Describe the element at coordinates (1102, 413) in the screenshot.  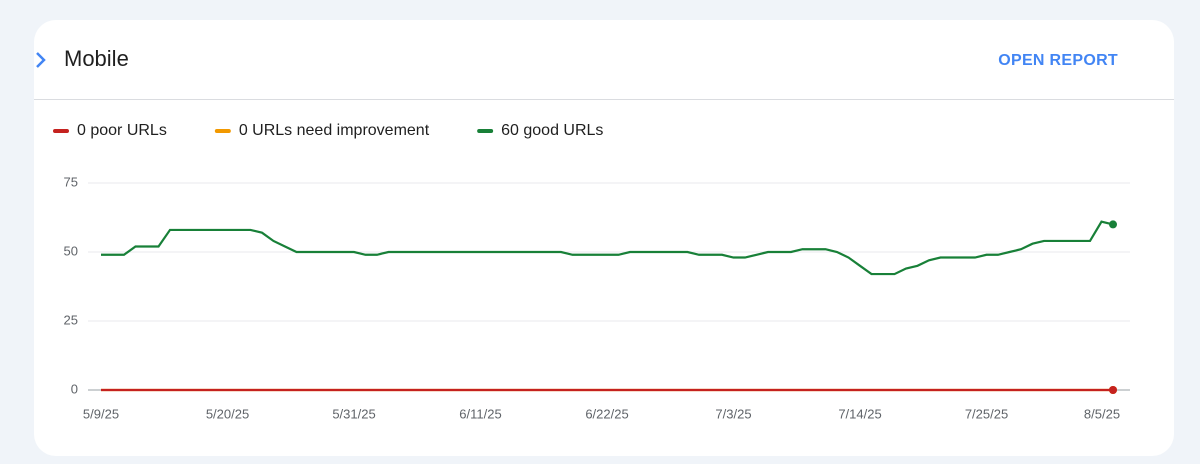
I see `x-tick-label: 8/5/25` at that location.